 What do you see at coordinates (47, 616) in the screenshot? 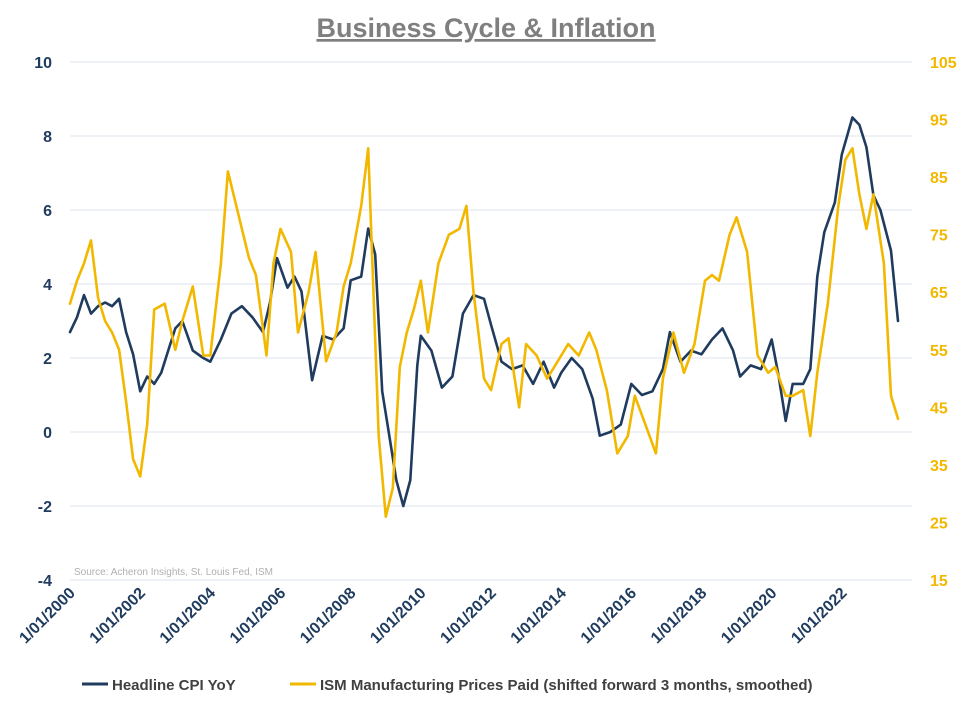
I see `x-tick-label: 1/01/2000` at bounding box center [47, 616].